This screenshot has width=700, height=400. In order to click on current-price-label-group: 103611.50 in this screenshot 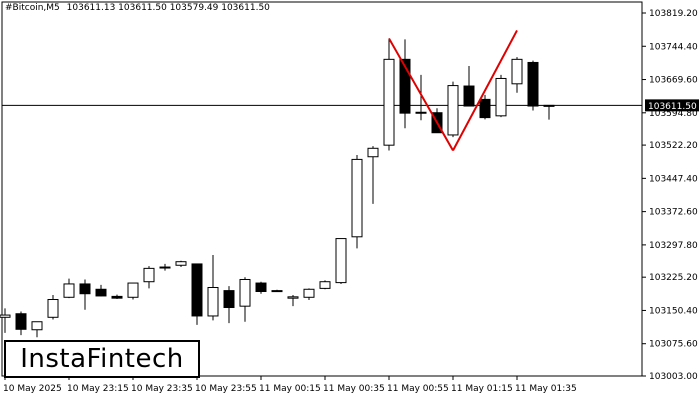, I will do `click(672, 105)`.